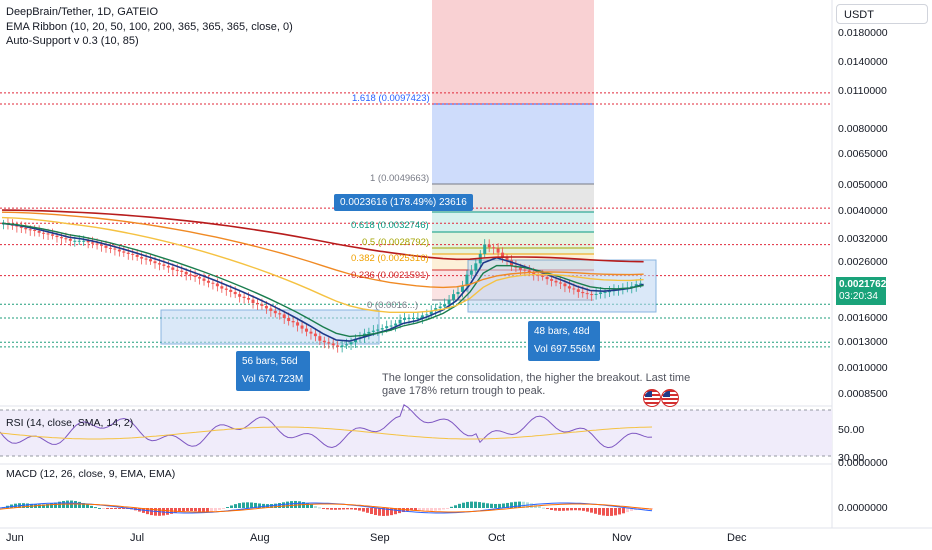 This screenshot has height=550, width=932. Describe the element at coordinates (70, 423) in the screenshot. I see `rsi-label: RSI (14, close, SMA, 14, 2)` at that location.